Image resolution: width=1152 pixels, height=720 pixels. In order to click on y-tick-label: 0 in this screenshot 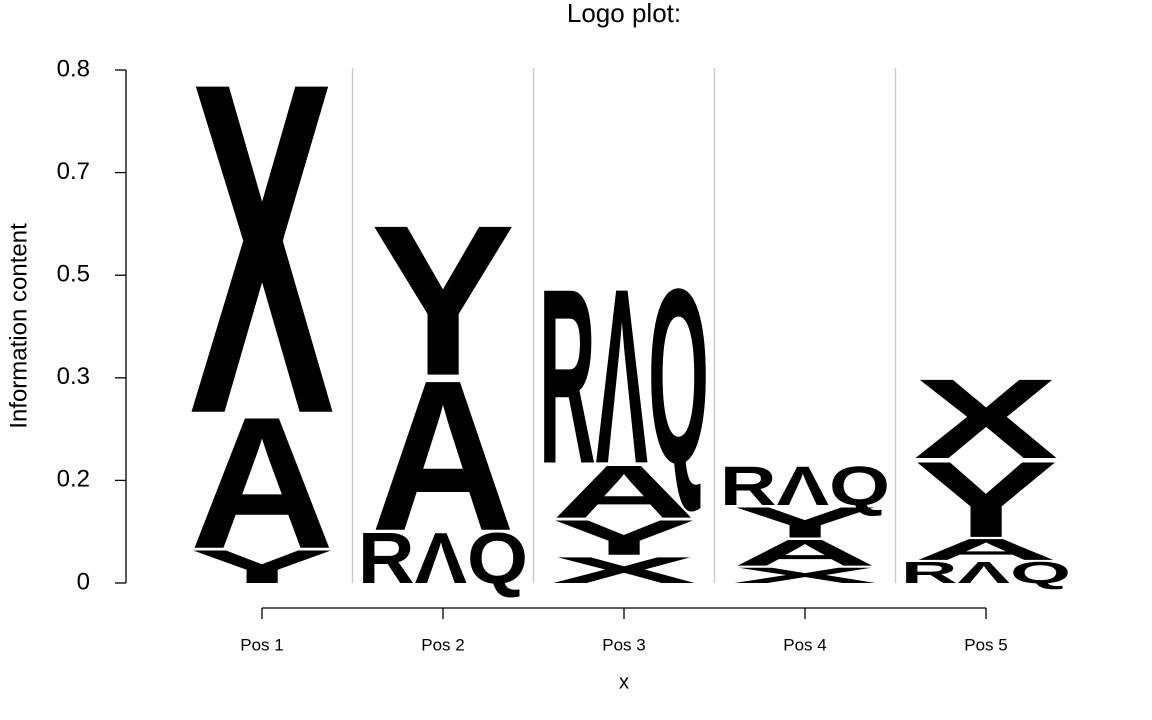, I will do `click(83, 581)`.